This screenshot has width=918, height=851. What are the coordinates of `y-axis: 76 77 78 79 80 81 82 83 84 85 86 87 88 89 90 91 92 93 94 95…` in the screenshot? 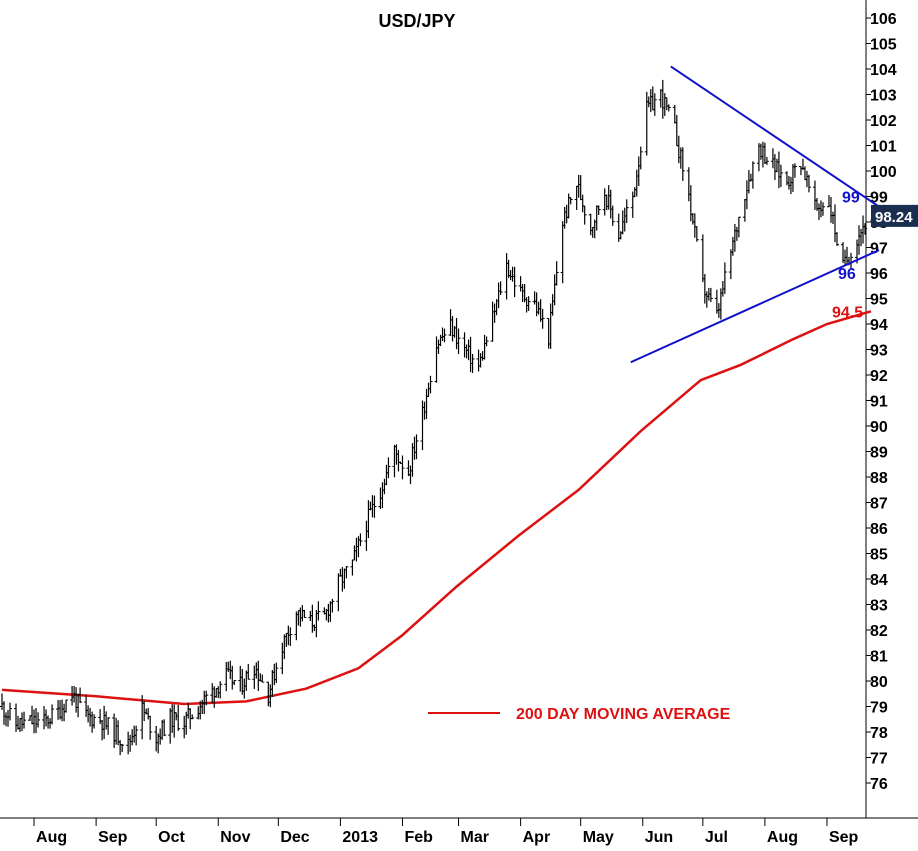 It's located at (881, 409).